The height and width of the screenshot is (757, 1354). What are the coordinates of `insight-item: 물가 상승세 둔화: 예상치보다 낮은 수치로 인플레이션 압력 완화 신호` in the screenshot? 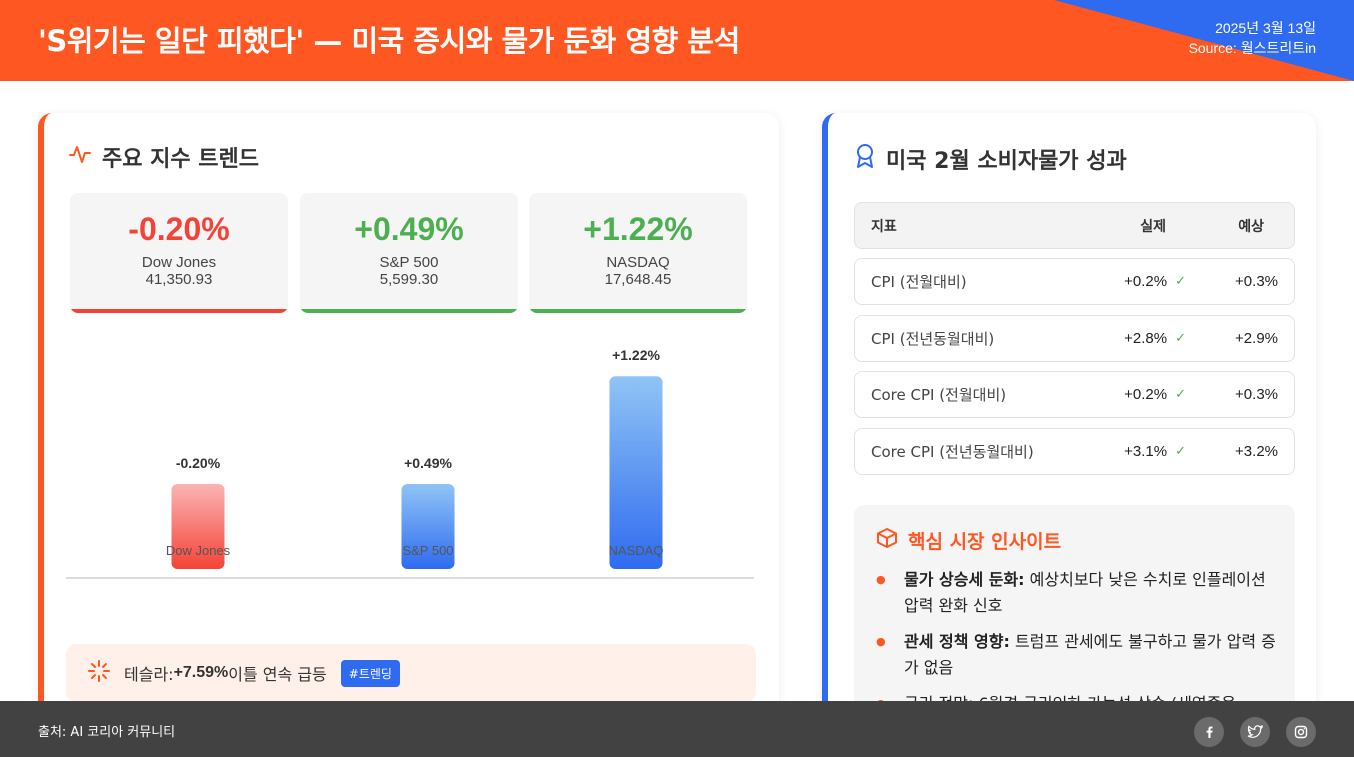 It's located at (1076, 593).